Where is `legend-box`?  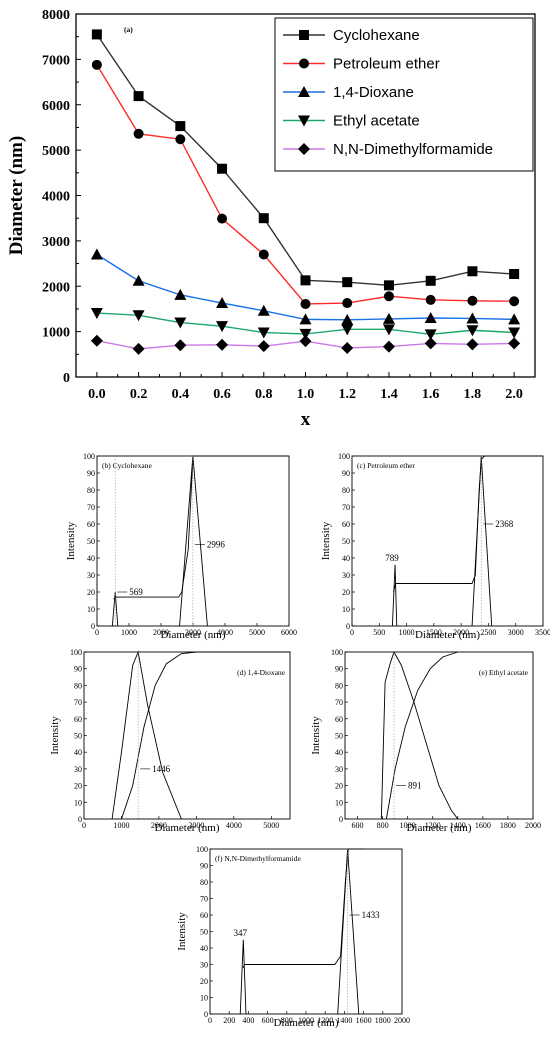 legend-box is located at coordinates (404, 94).